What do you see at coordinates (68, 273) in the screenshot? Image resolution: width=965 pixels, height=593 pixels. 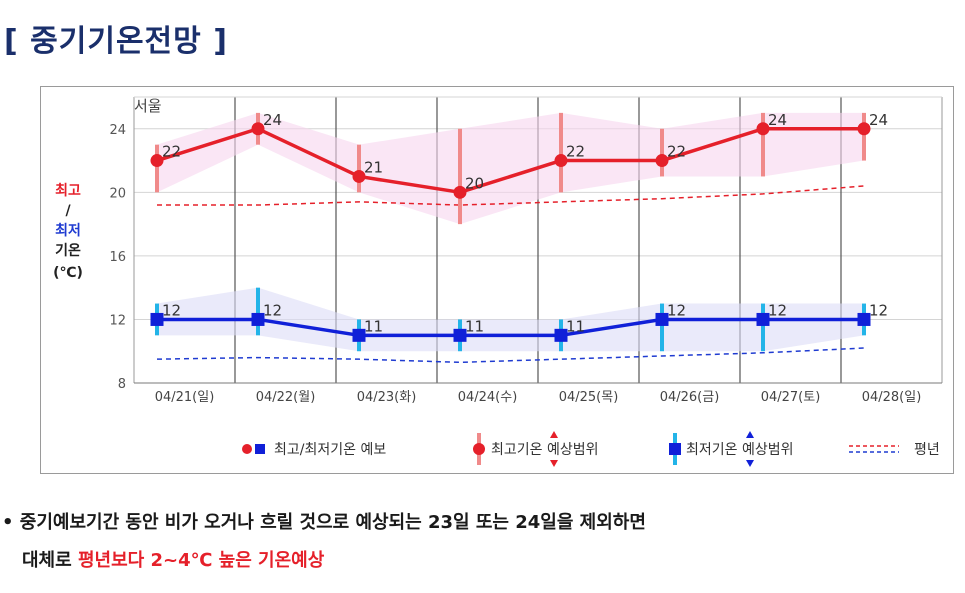 I see `y-axis-label-line: (℃)` at bounding box center [68, 273].